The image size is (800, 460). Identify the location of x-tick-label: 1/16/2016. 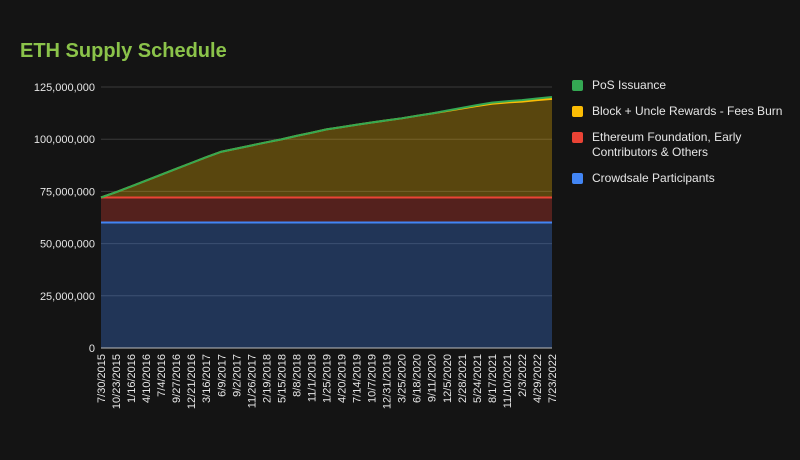
(132, 378).